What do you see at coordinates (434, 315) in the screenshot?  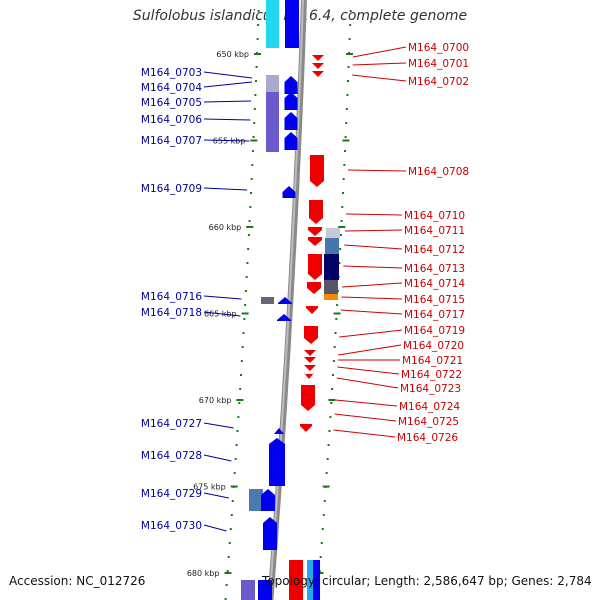 I see `reverse-gene-label: M164_0717` at bounding box center [434, 315].